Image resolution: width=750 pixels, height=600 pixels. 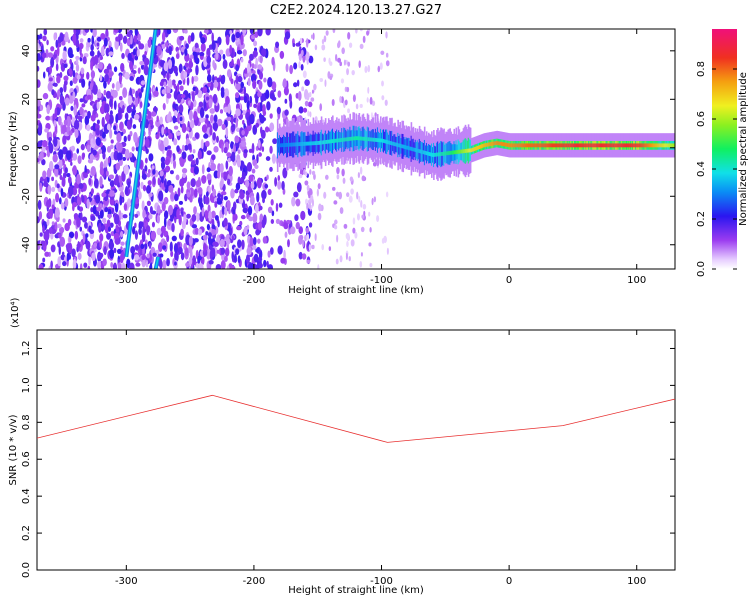 I want to click on y-tick-label: -20, so click(x=26, y=196).